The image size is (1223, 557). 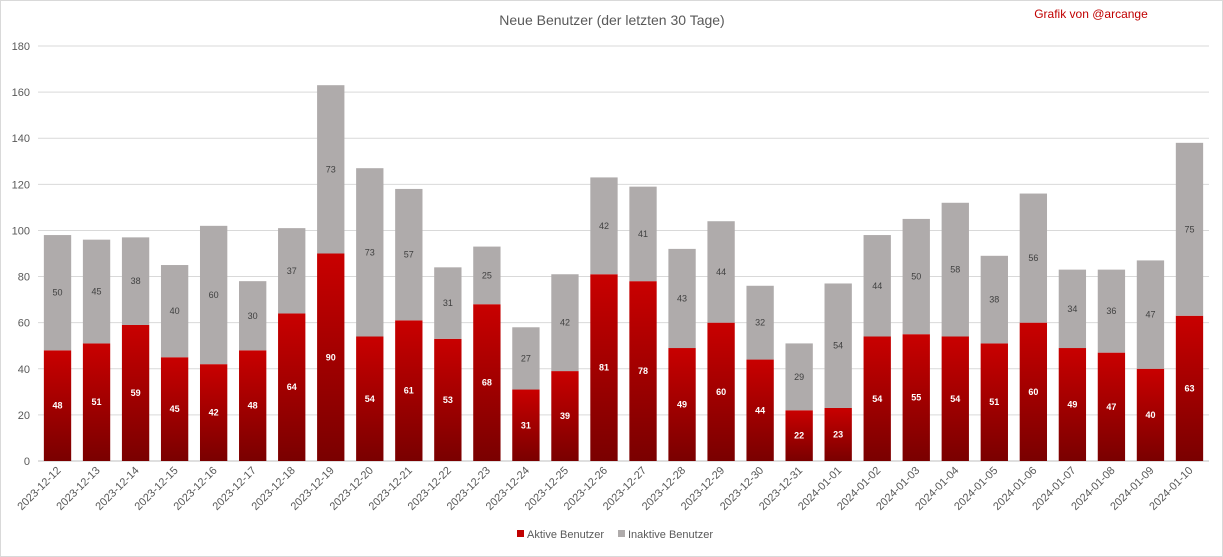 What do you see at coordinates (27, 462) in the screenshot?
I see `y-tick-label: 0` at bounding box center [27, 462].